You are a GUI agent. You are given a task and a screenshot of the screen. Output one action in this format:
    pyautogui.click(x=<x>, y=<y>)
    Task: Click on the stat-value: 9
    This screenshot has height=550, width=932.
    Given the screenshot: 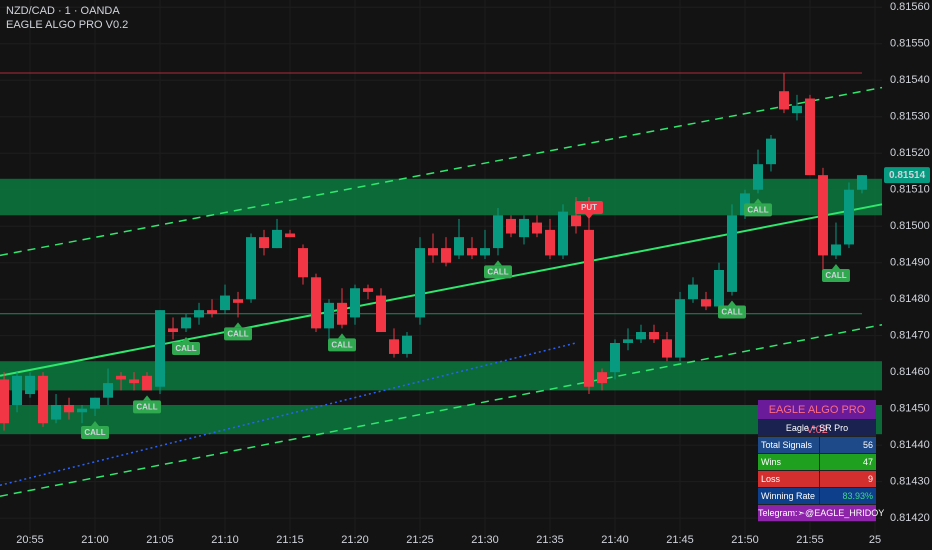 What is the action you would take?
    pyautogui.click(x=870, y=479)
    